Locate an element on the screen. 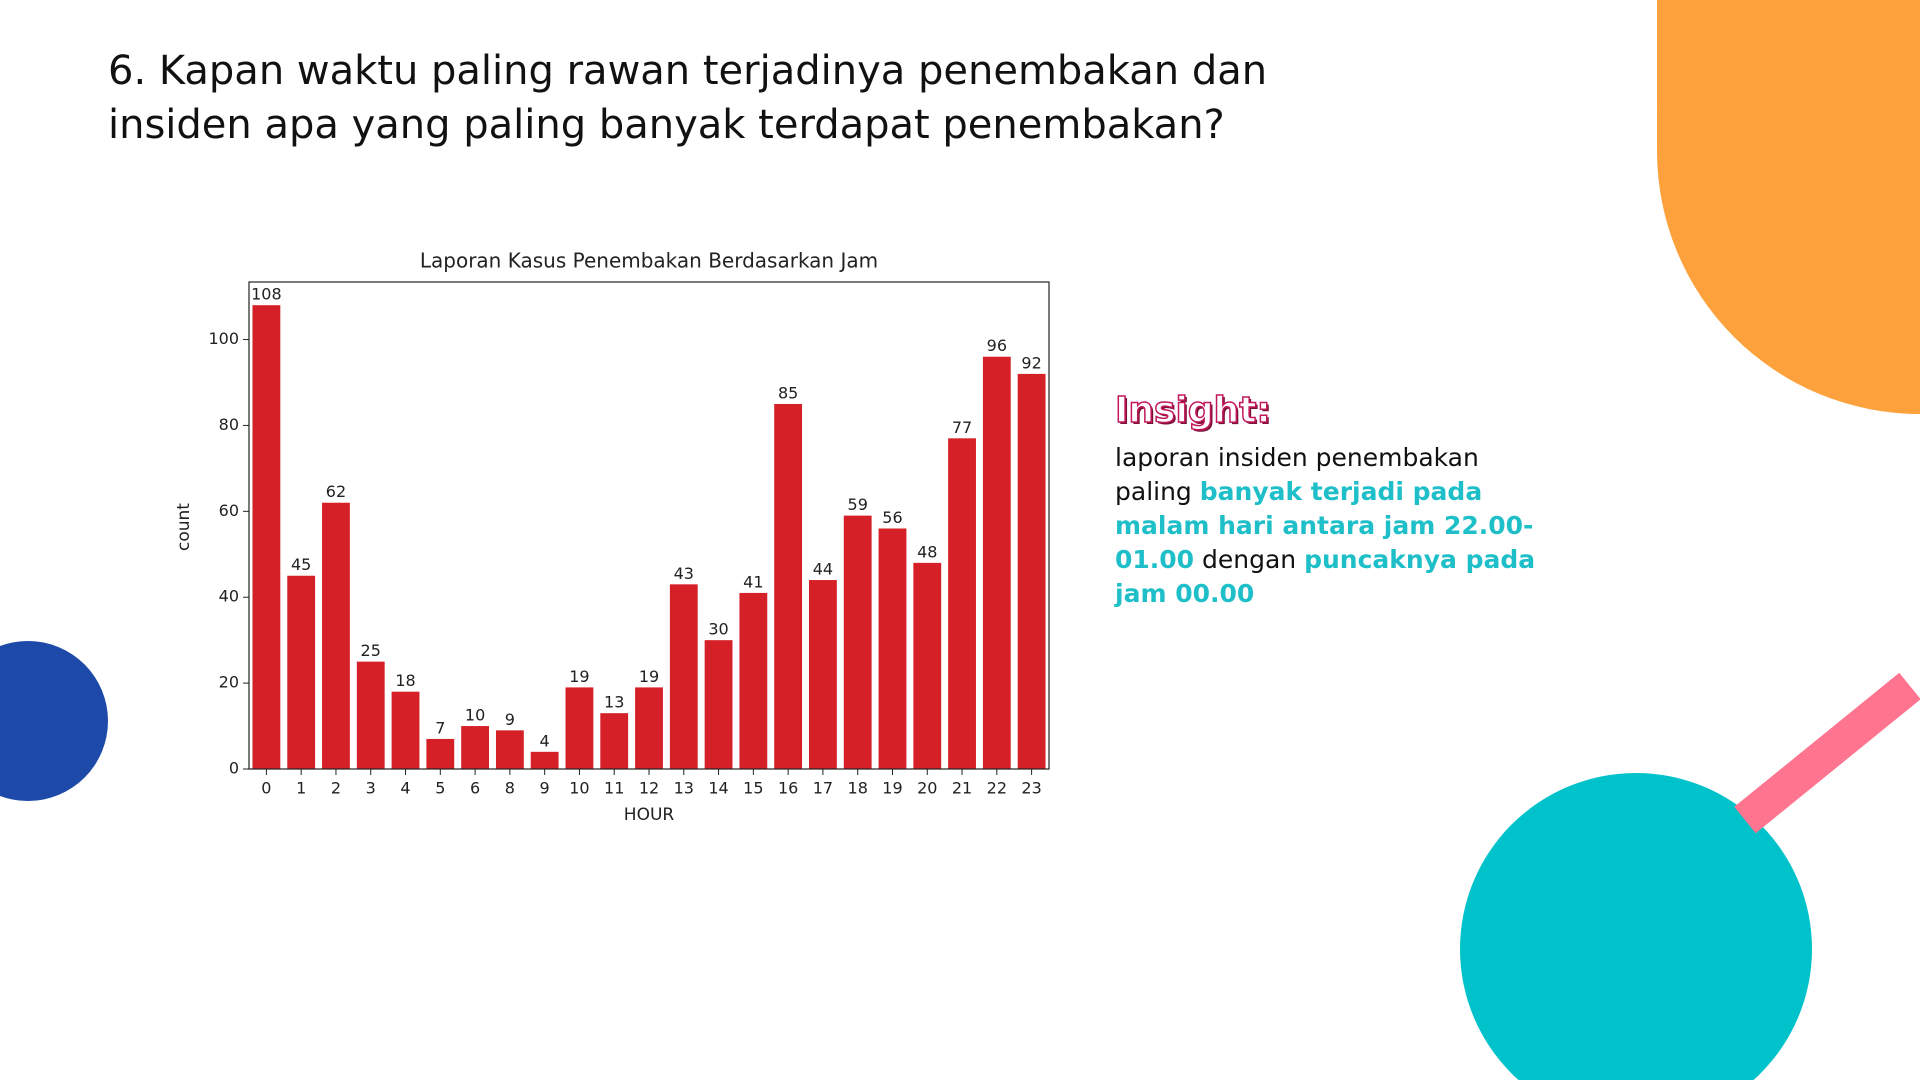  value-label: 48 is located at coordinates (927, 551).